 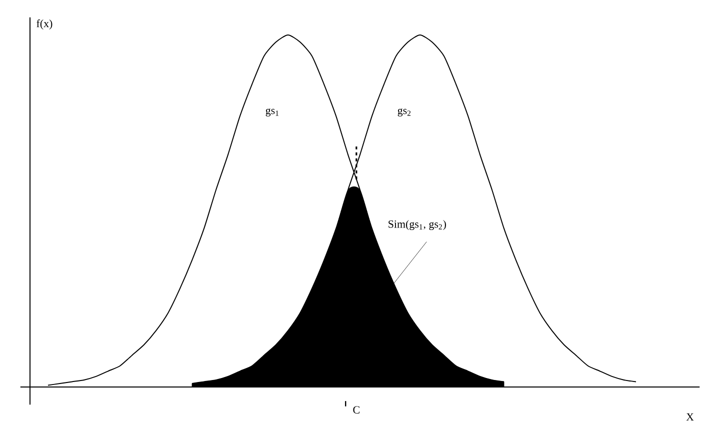 I want to click on y-axis-title: f(x), so click(x=44, y=24).